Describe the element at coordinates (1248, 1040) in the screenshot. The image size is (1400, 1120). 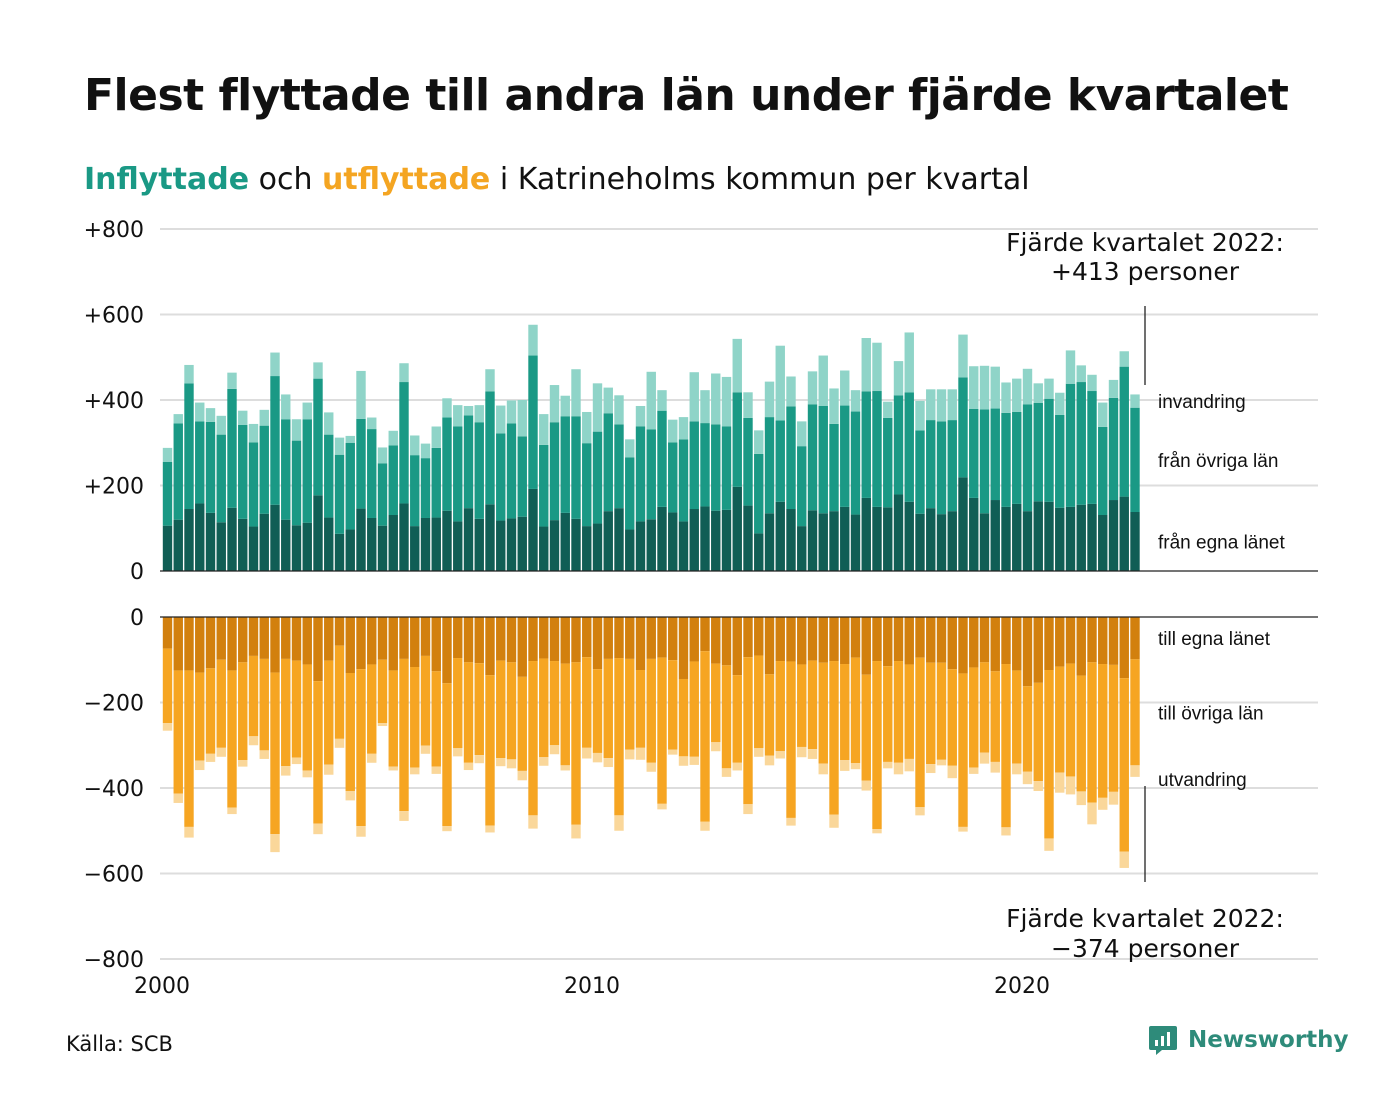
I see `brand-logo: Newsworthy` at that location.